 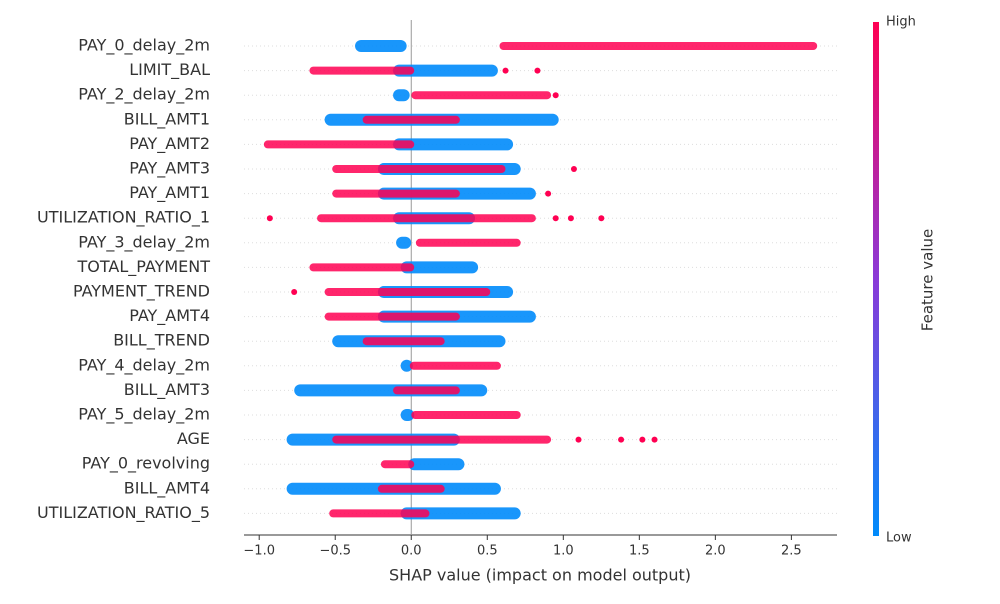 What do you see at coordinates (411, 551) in the screenshot?
I see `x-tick-label: 0.0` at bounding box center [411, 551].